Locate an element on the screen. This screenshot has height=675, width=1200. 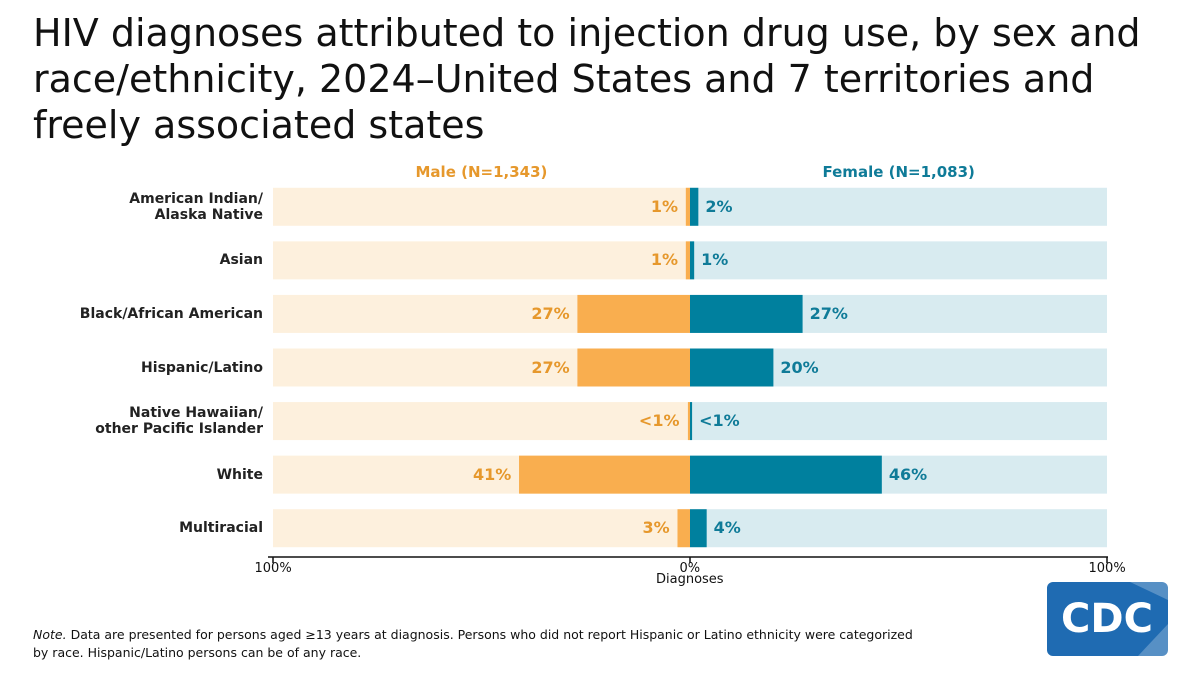
category-label: Asian is located at coordinates (241, 260).